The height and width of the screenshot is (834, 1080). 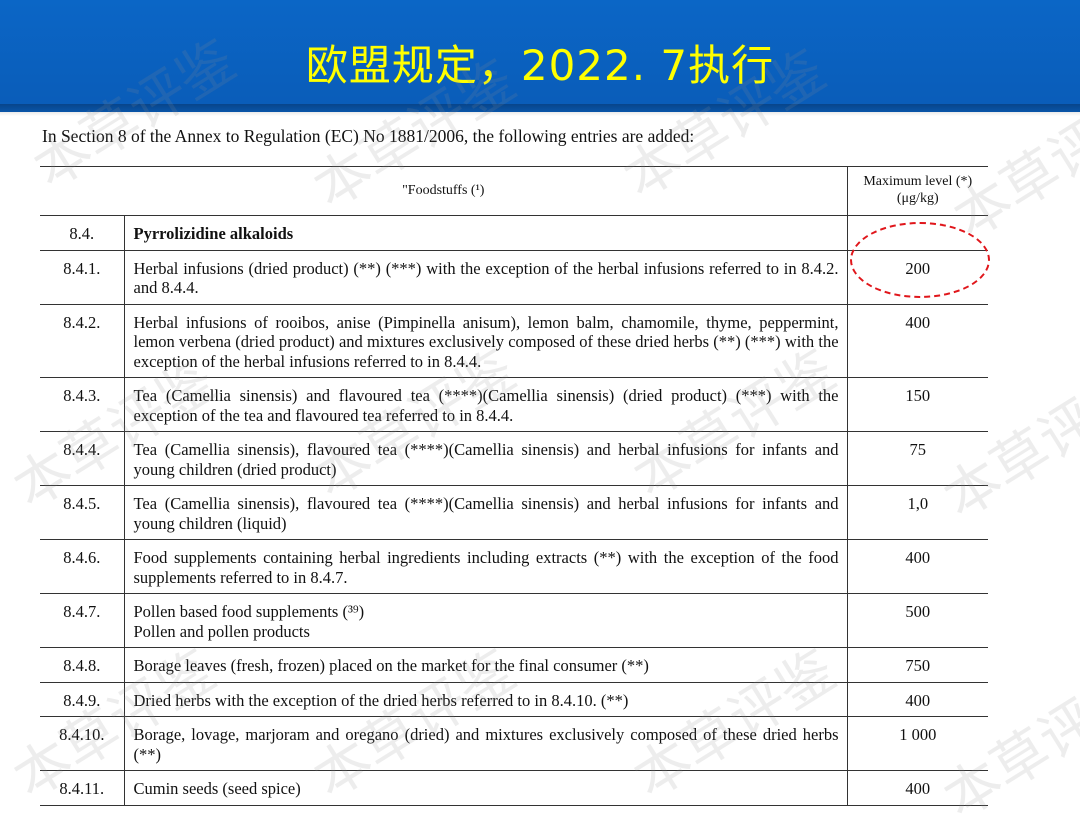 I want to click on row-code: 8.4.7., so click(x=82, y=620).